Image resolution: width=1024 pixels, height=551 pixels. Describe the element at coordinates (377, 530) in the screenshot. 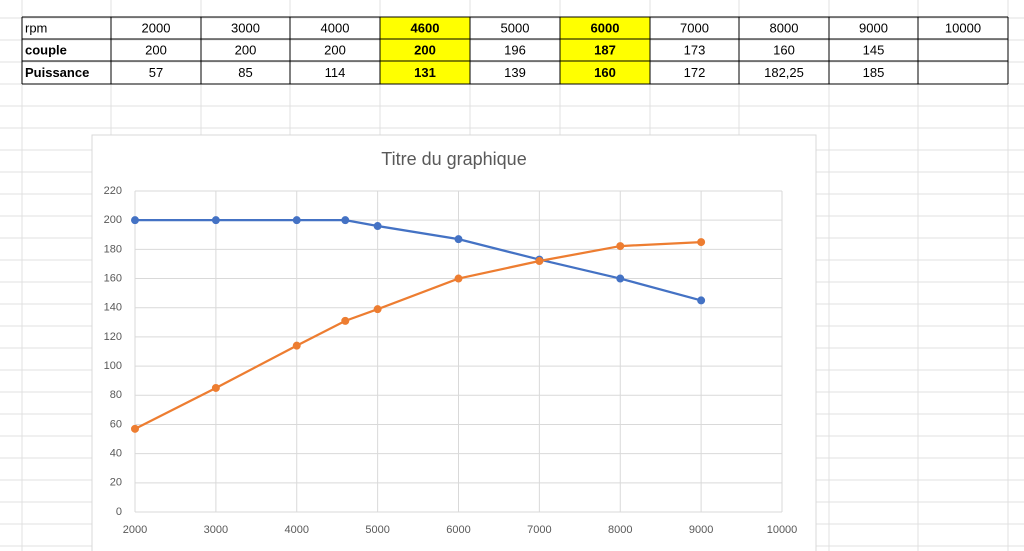

I see `x-tick-label: 5000` at that location.